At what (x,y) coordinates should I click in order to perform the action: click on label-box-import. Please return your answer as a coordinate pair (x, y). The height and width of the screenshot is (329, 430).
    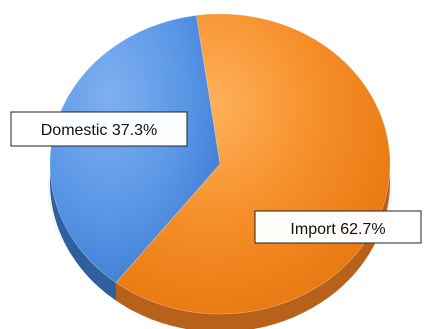
    Looking at the image, I should click on (338, 227).